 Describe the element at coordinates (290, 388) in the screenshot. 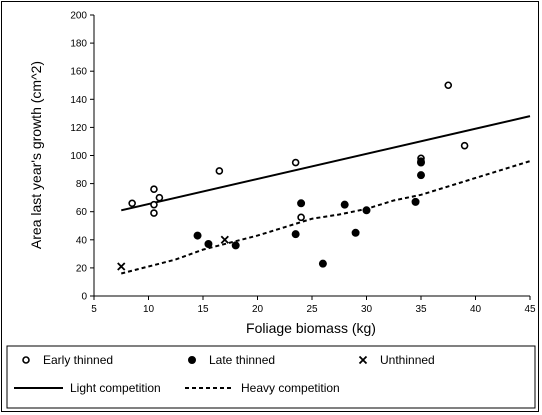

I see `legend-label: Heavy competition` at that location.